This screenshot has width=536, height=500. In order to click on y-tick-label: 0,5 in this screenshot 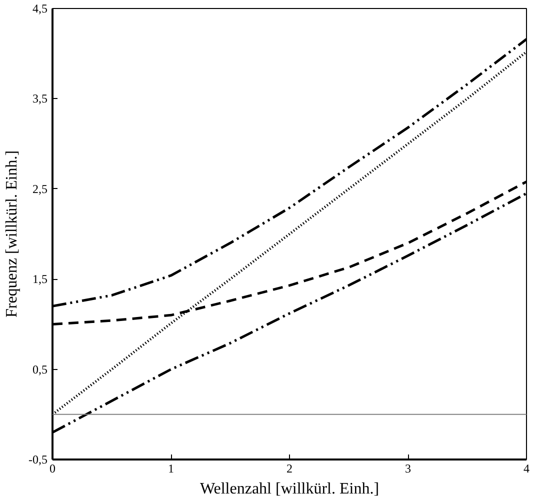, I will do `click(40, 369)`.